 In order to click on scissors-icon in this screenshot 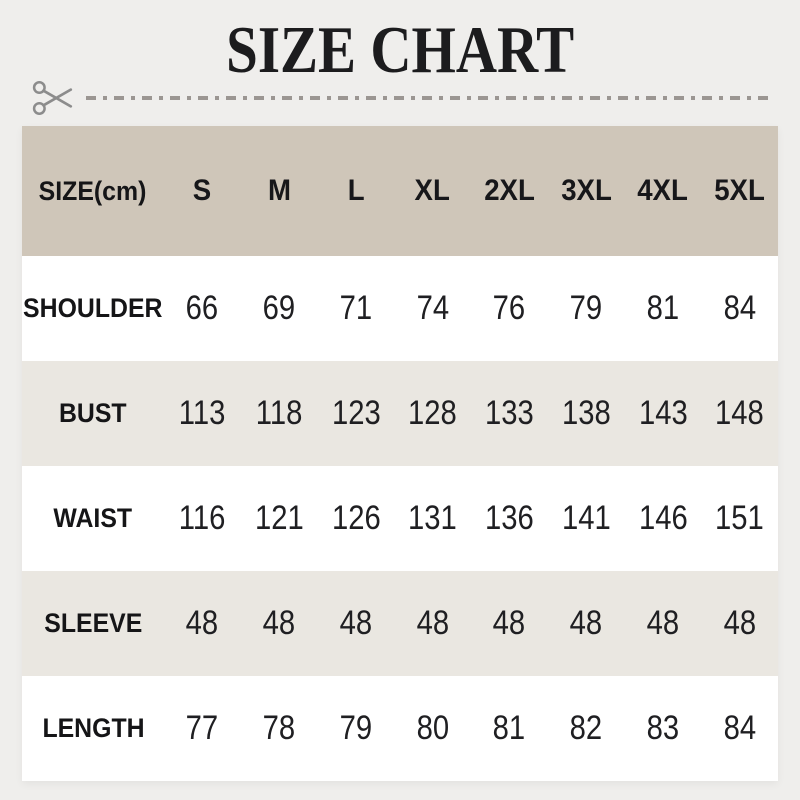, I will do `click(54, 98)`.